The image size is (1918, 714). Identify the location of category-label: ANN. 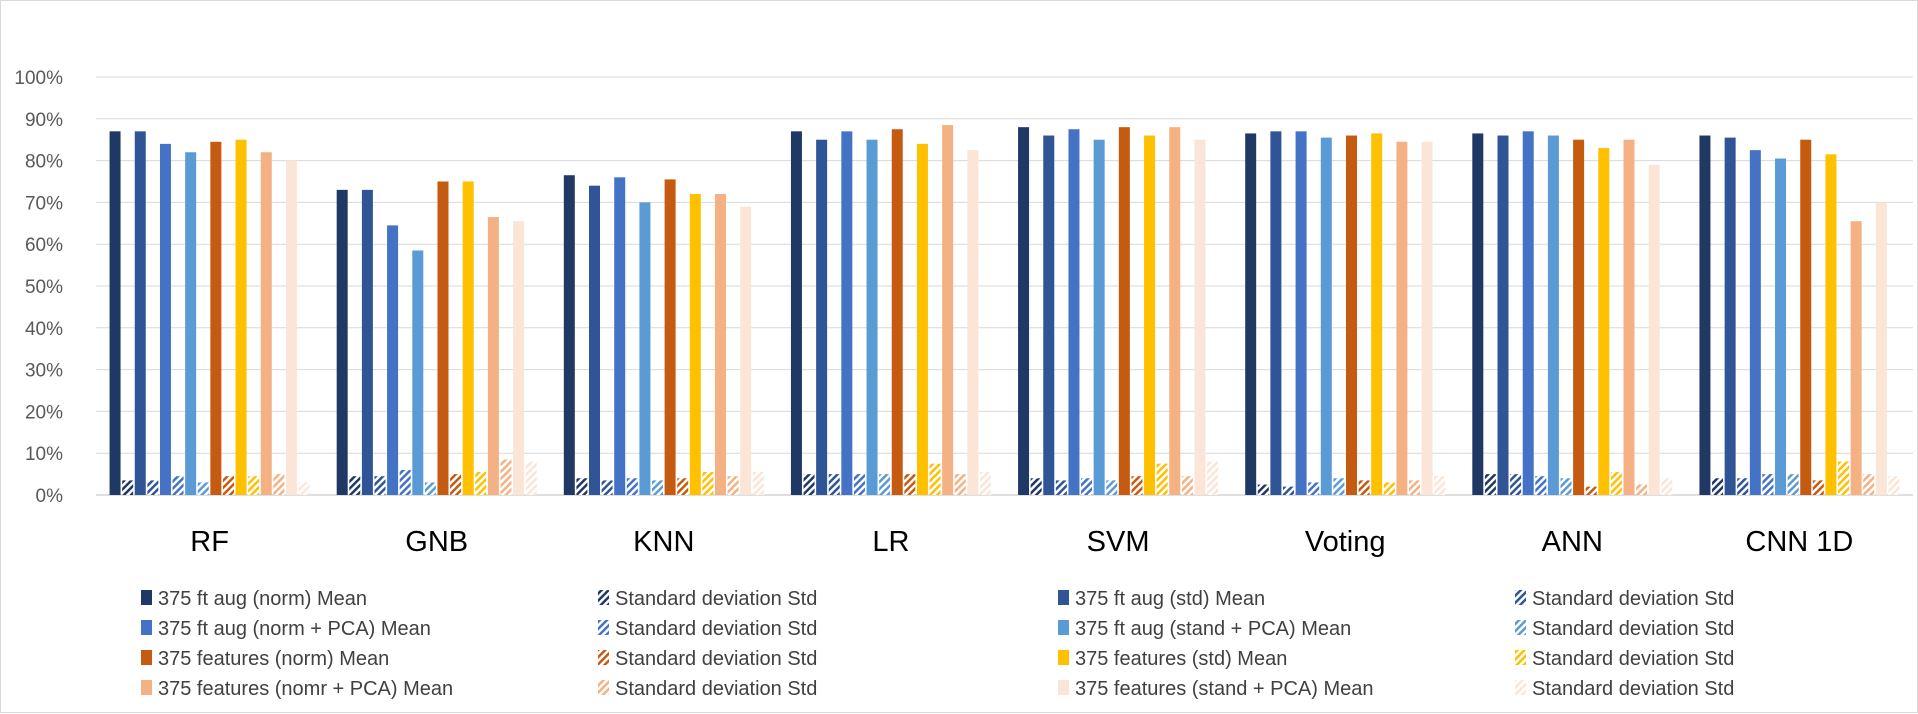
(1572, 542).